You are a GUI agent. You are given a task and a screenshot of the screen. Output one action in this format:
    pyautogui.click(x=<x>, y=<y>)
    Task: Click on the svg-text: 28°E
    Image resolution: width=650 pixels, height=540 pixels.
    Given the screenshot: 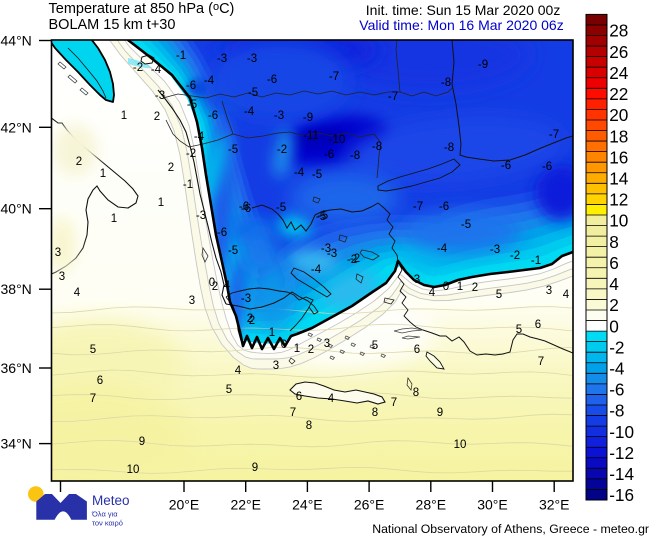 What is the action you would take?
    pyautogui.click(x=431, y=505)
    